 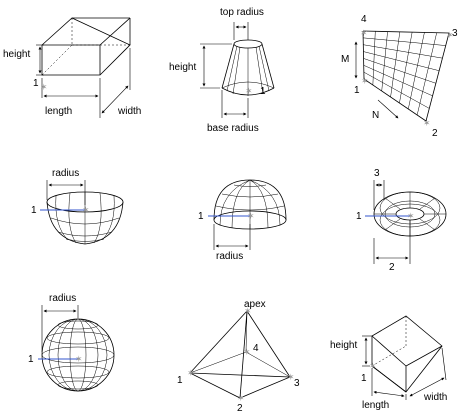 What do you see at coordinates (357, 90) in the screenshot?
I see `mesh-point-1-label: 1` at bounding box center [357, 90].